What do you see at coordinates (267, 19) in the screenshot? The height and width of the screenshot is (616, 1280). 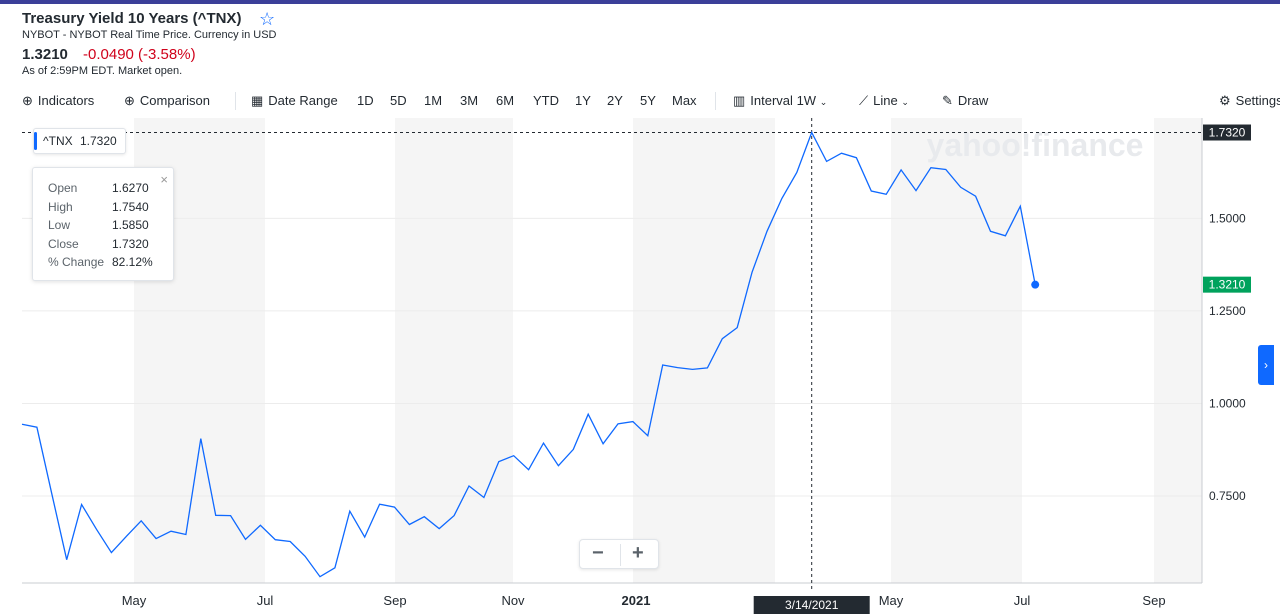 I see `watchlist-star-icon: ☆` at bounding box center [267, 19].